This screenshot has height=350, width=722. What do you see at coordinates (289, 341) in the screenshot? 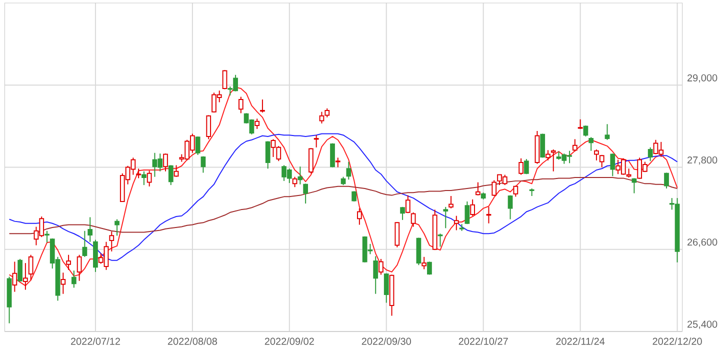
I see `x-tick-label: 2022/09/02` at bounding box center [289, 341].